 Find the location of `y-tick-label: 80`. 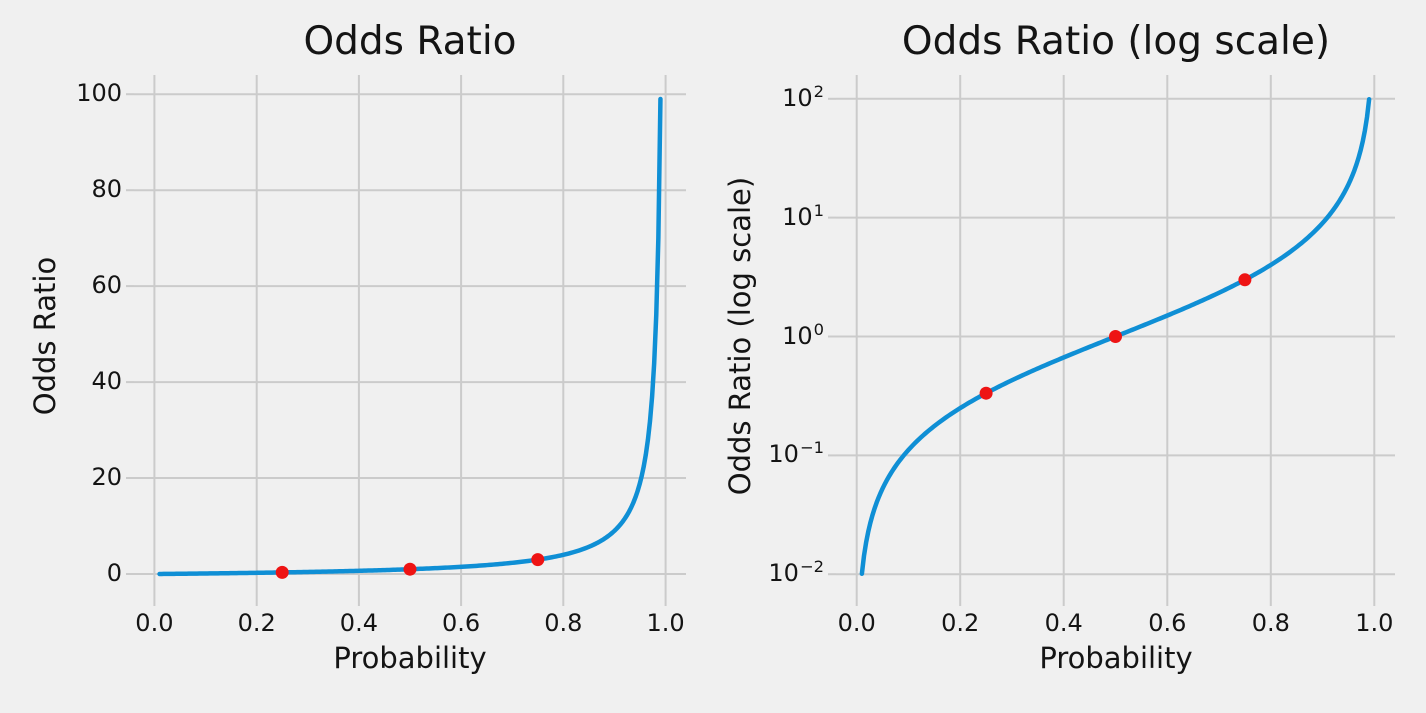

y-tick-label: 80 is located at coordinates (106, 189).